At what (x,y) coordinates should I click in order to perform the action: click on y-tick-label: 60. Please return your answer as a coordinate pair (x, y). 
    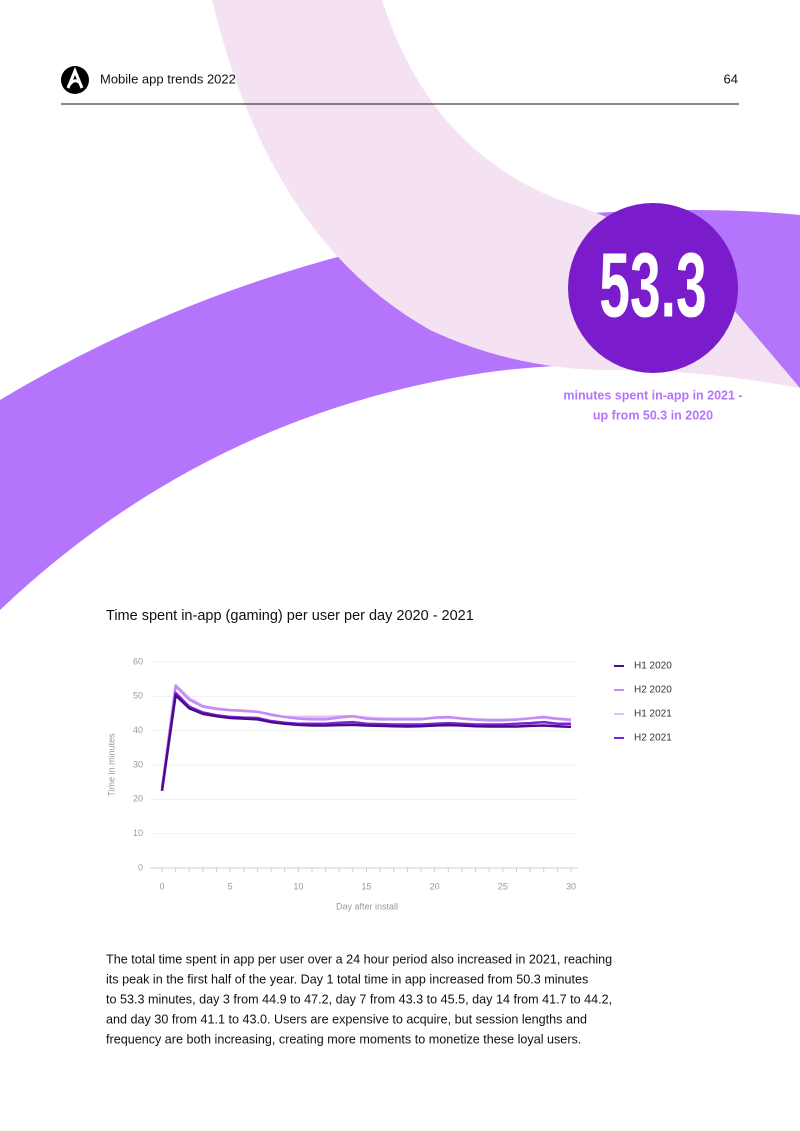
    Looking at the image, I should click on (138, 661).